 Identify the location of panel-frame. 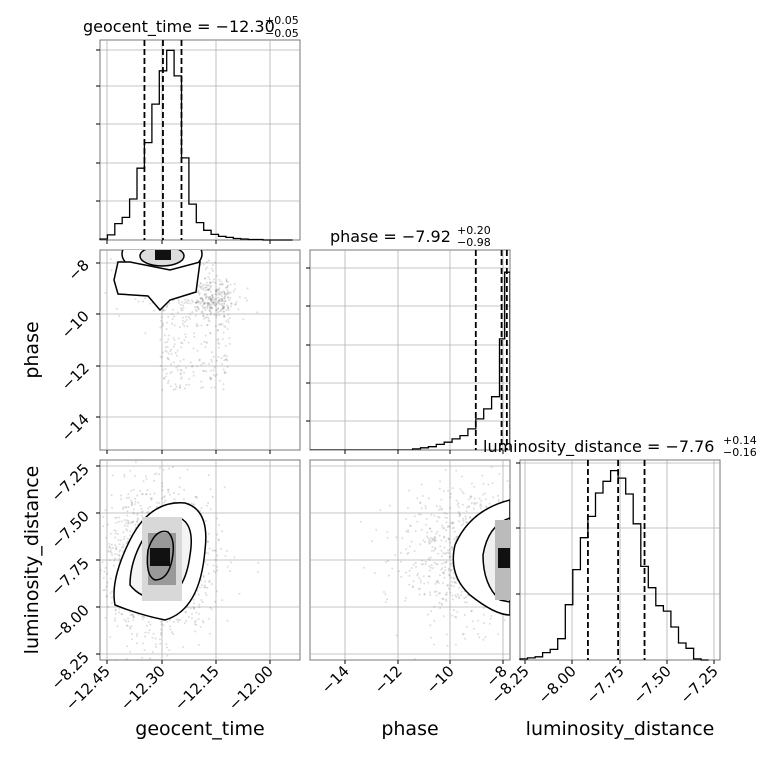
(410, 350).